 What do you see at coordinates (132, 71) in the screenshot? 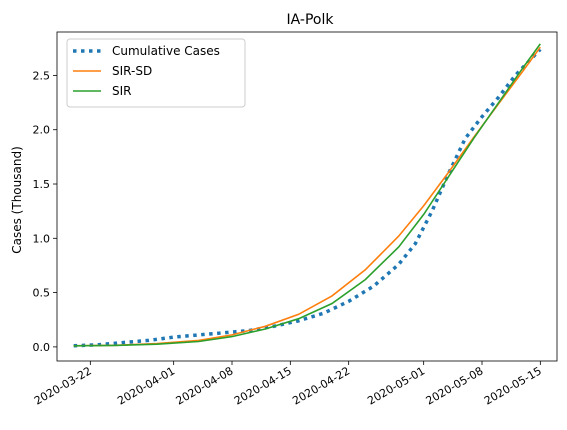
I see `legend-label-1: SIR-SD` at bounding box center [132, 71].